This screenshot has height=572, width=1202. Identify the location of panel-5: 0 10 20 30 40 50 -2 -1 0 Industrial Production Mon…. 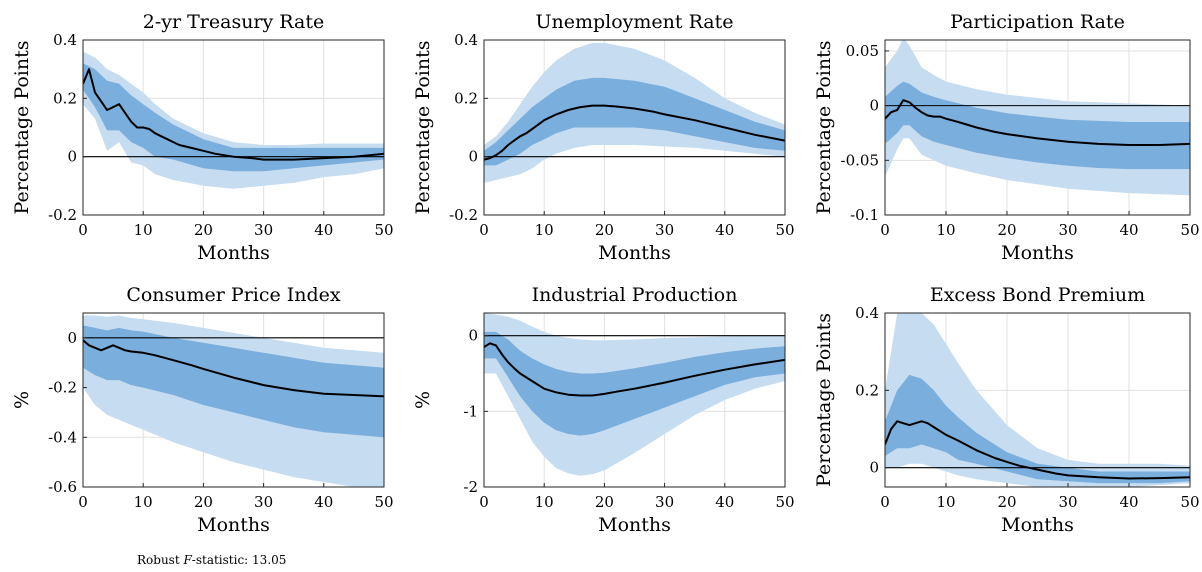
(603, 410).